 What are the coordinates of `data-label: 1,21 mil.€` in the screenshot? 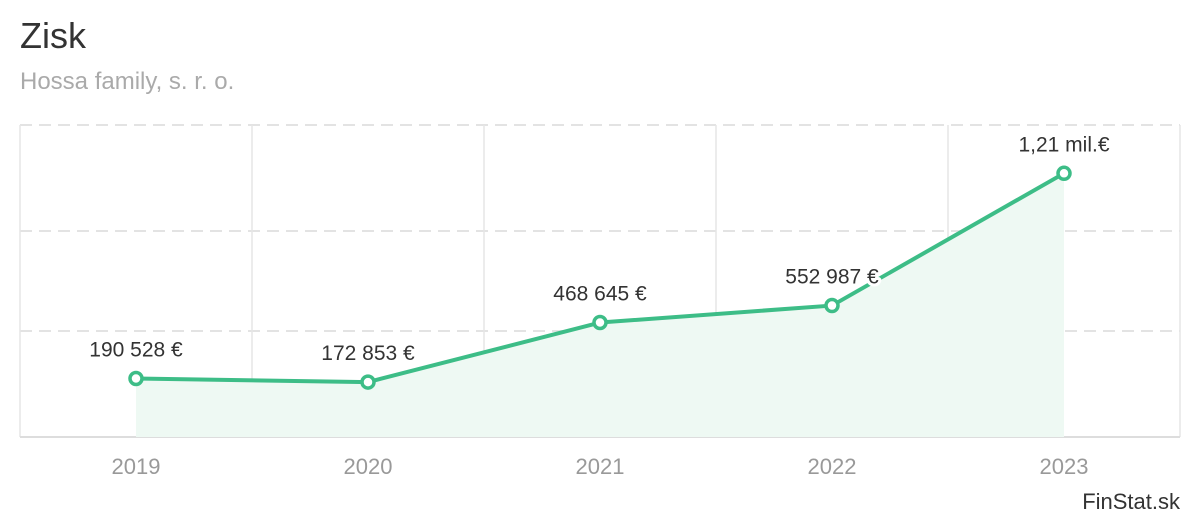 It's located at (1063, 144).